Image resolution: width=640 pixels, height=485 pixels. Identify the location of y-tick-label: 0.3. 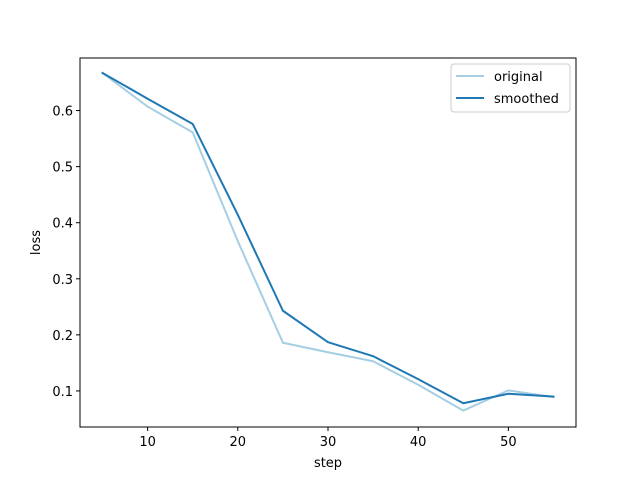
(62, 280).